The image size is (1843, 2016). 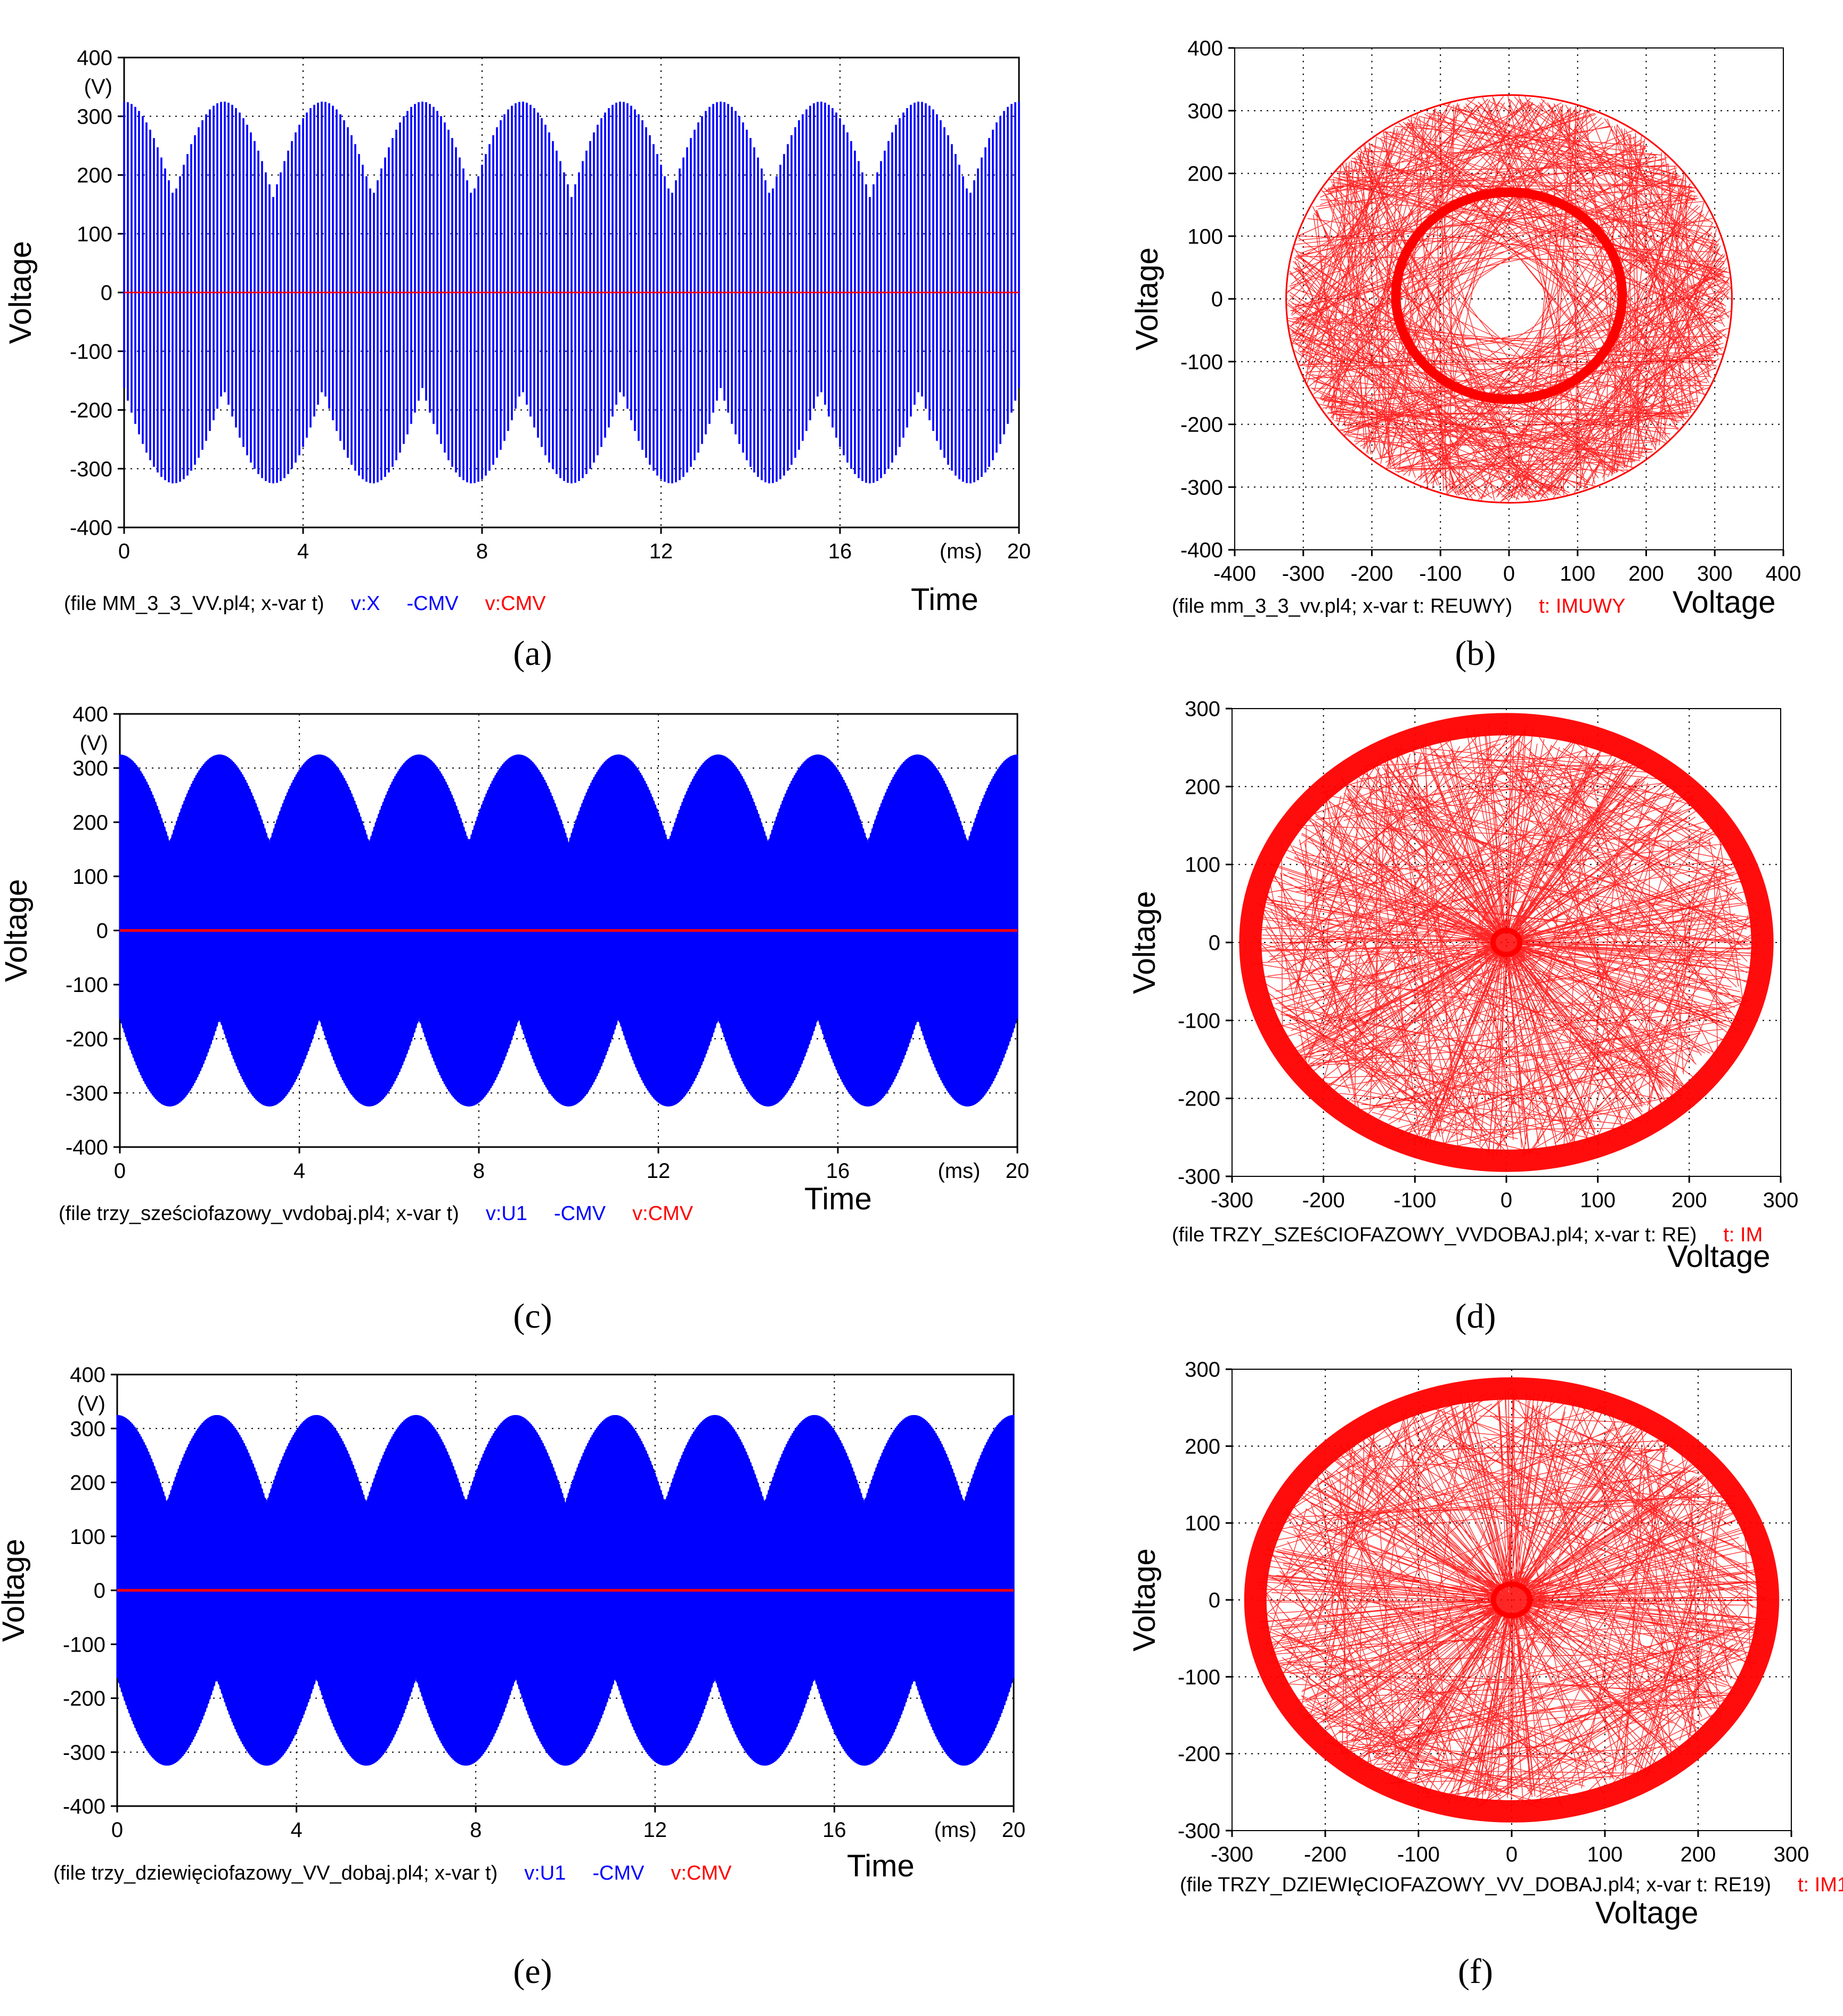 I want to click on trajectory-inner-ring, so click(x=1509, y=295).